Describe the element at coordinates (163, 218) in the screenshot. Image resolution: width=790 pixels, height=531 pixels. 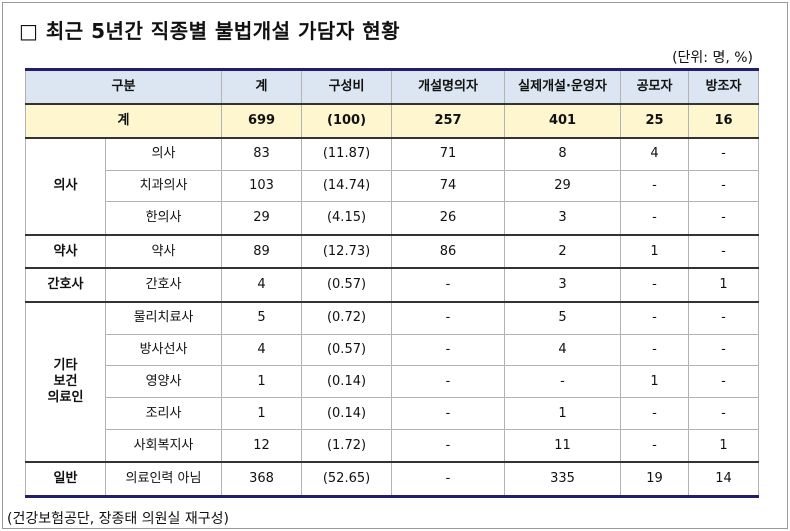
I see `sub-label: 한의사` at that location.